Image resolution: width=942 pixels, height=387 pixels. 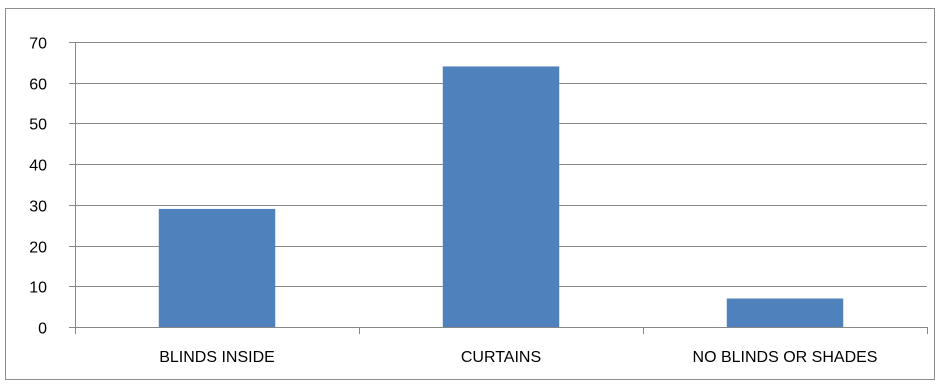 I want to click on x-category-label: BLINDS INSIDE, so click(x=217, y=357).